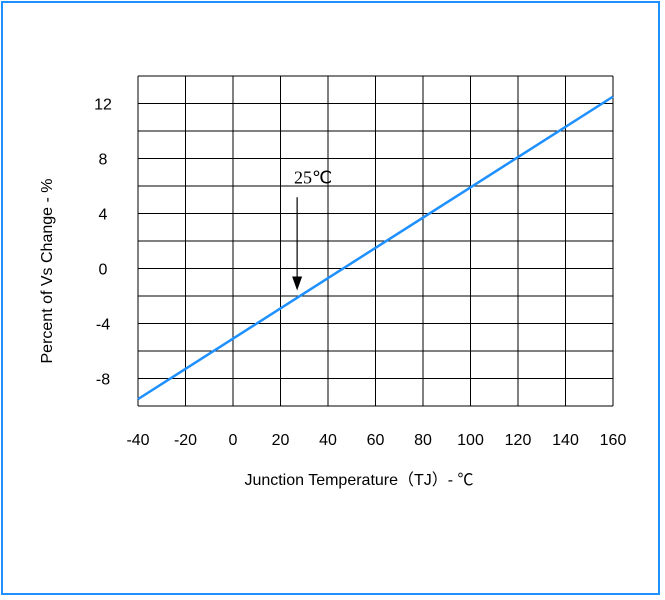  What do you see at coordinates (103, 380) in the screenshot?
I see `y-tick-label: -8` at bounding box center [103, 380].